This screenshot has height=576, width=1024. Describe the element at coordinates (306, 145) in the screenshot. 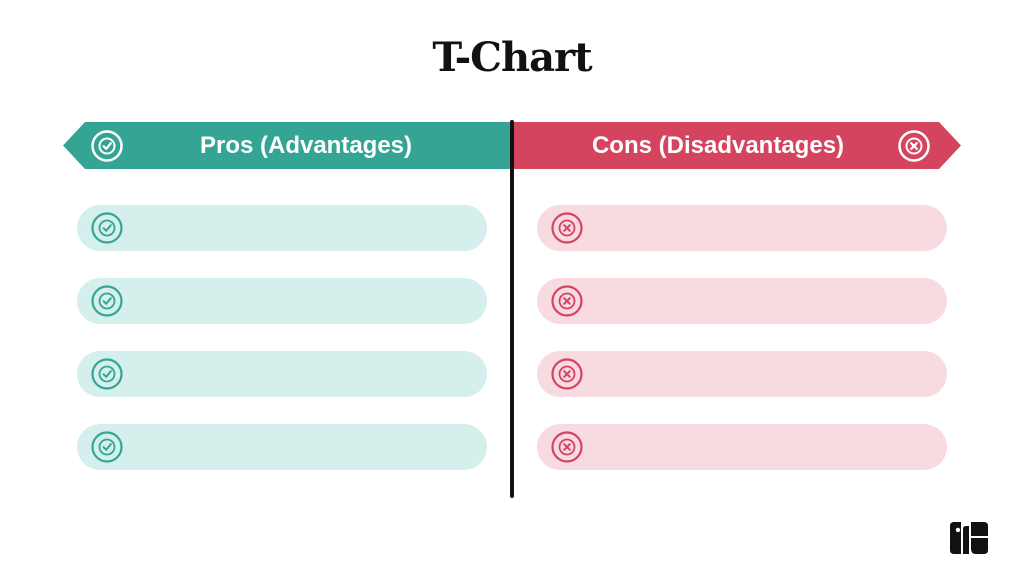

I see `pros-header-label: Pros (Advantages)` at that location.